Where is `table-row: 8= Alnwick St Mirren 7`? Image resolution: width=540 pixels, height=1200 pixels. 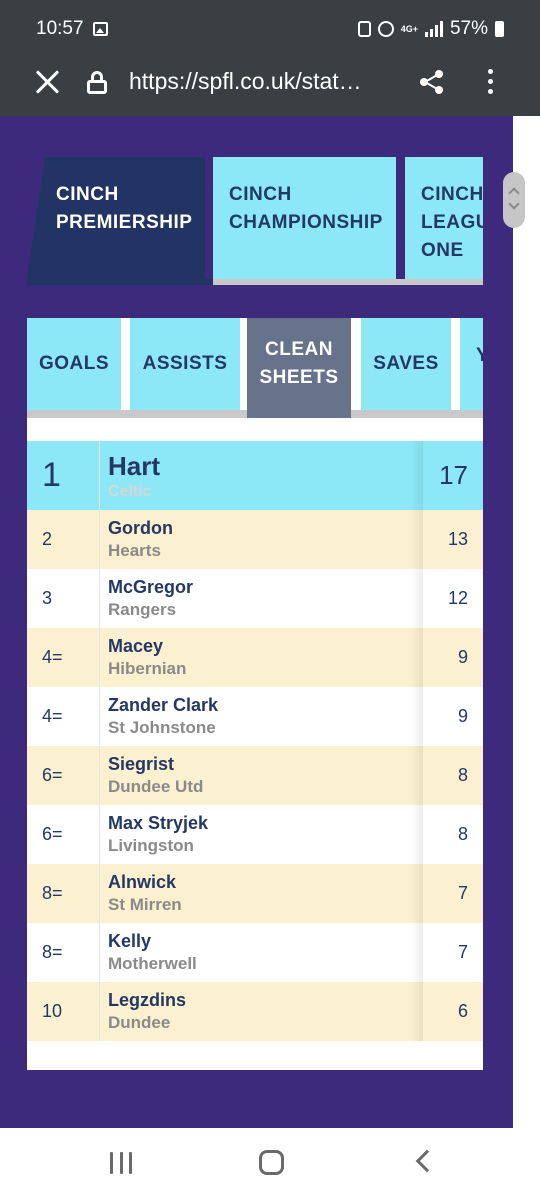 table-row: 8= Alnwick St Mirren 7 is located at coordinates (255, 893).